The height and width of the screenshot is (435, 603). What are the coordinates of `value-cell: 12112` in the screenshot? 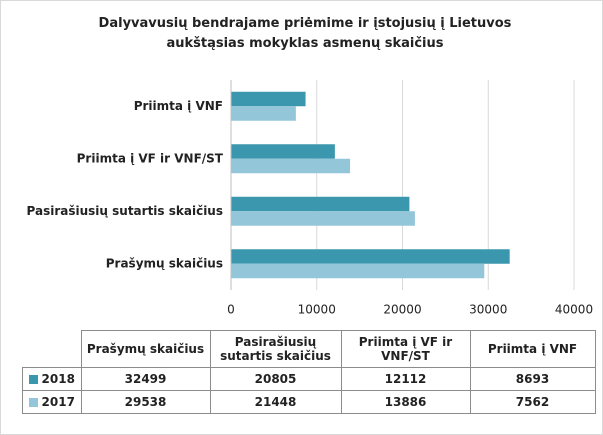 It's located at (405, 379).